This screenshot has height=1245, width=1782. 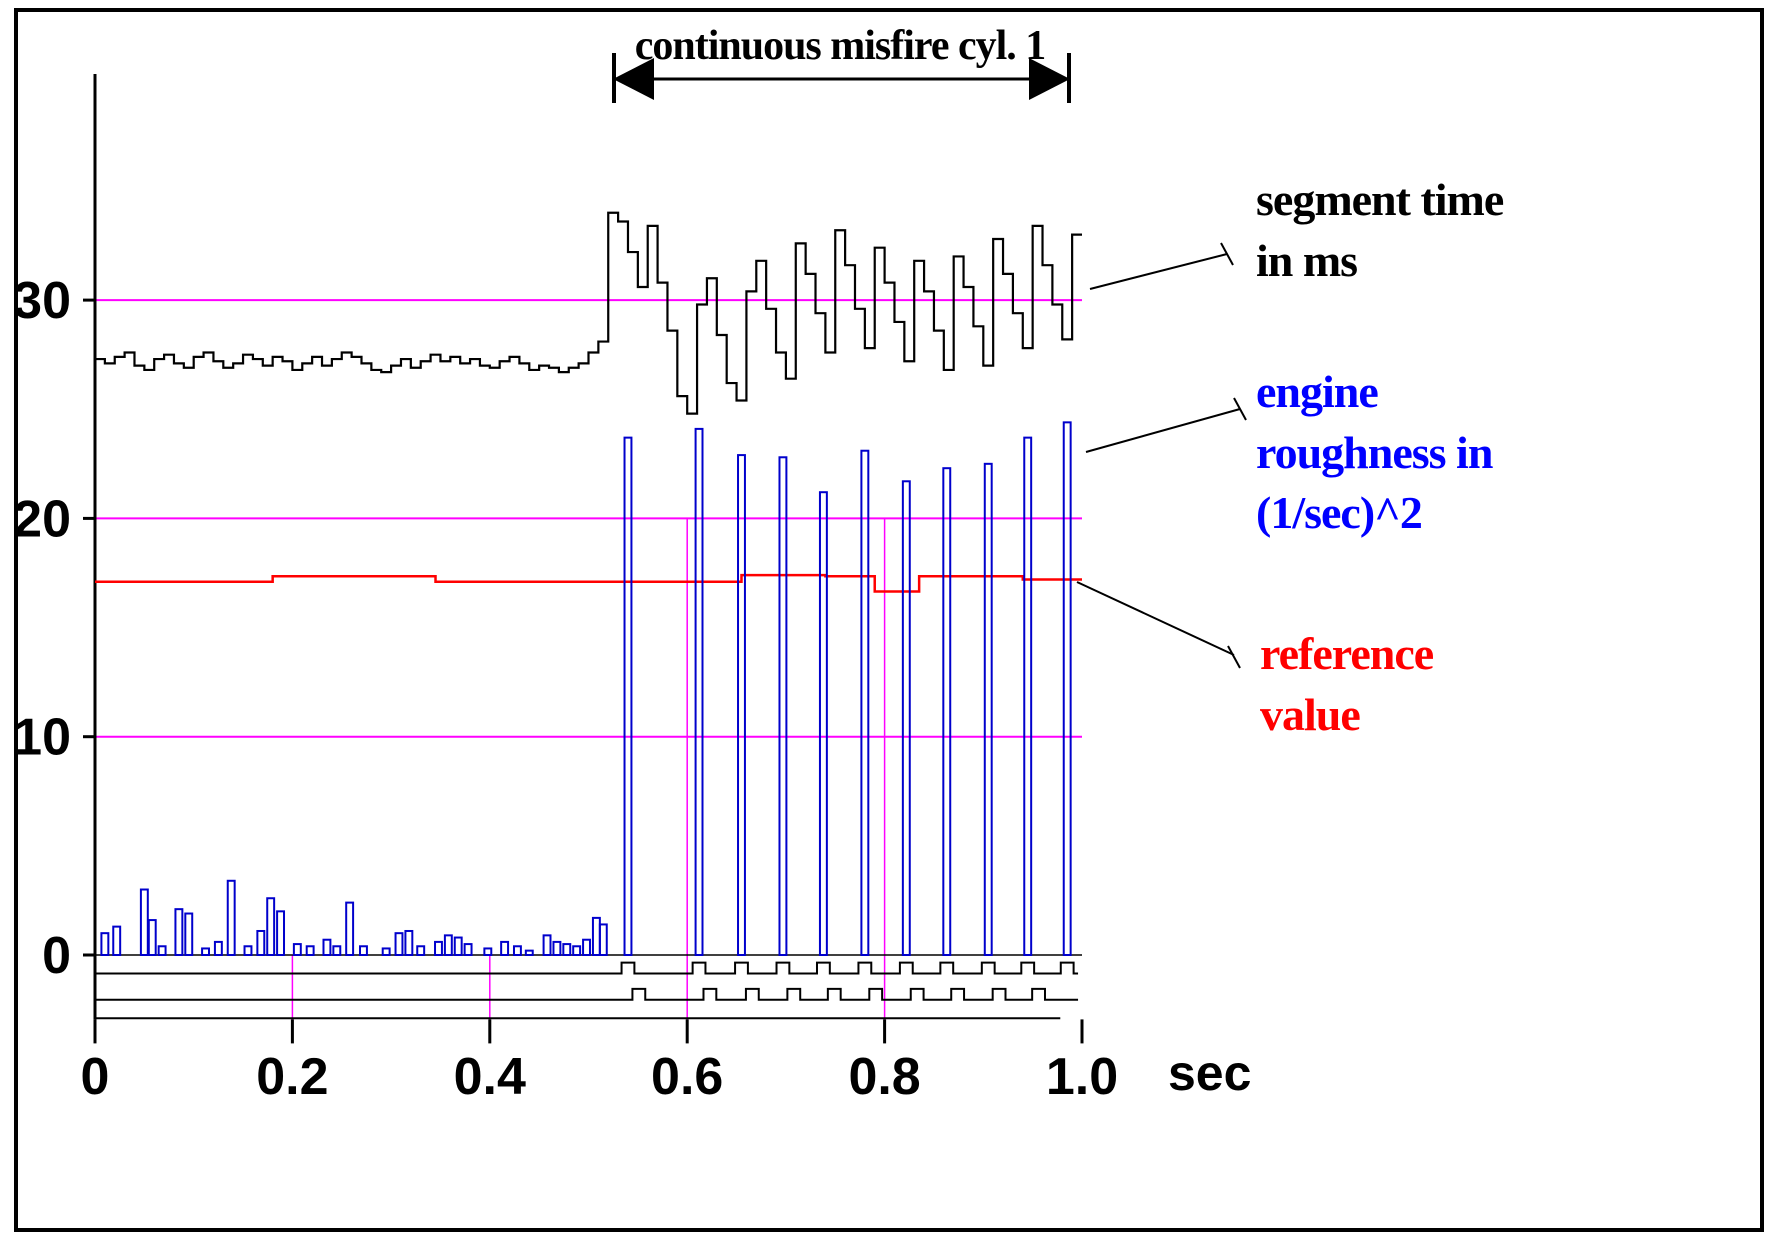 I want to click on arrowhead-left-icon, so click(x=633, y=79).